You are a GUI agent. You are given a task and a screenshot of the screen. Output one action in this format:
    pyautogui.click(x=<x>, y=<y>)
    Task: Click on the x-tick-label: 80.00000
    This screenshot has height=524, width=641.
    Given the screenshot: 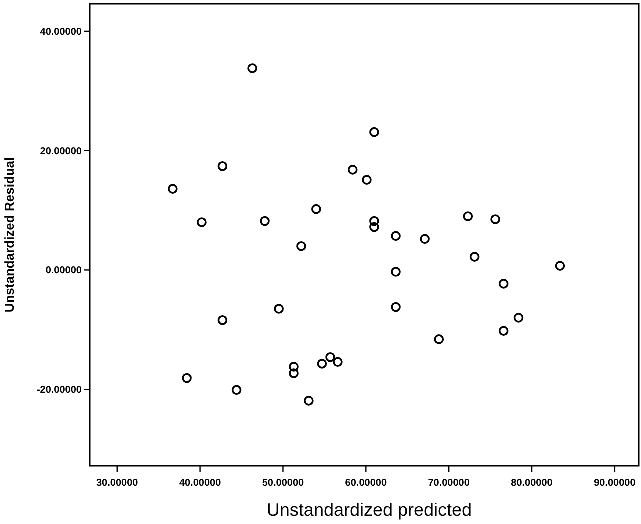 What is the action you would take?
    pyautogui.click(x=532, y=483)
    